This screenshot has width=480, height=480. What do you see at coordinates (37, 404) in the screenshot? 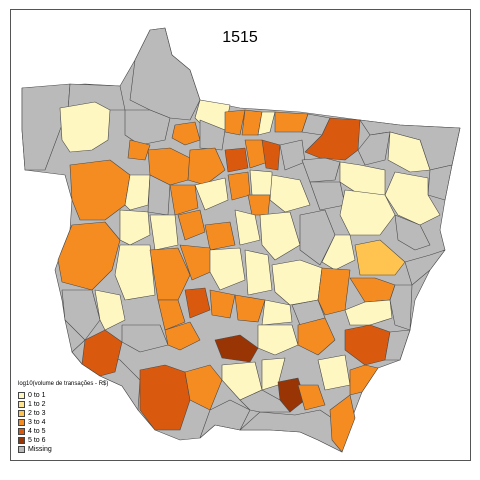
I see `legend-label: 1 to 2` at bounding box center [37, 404].